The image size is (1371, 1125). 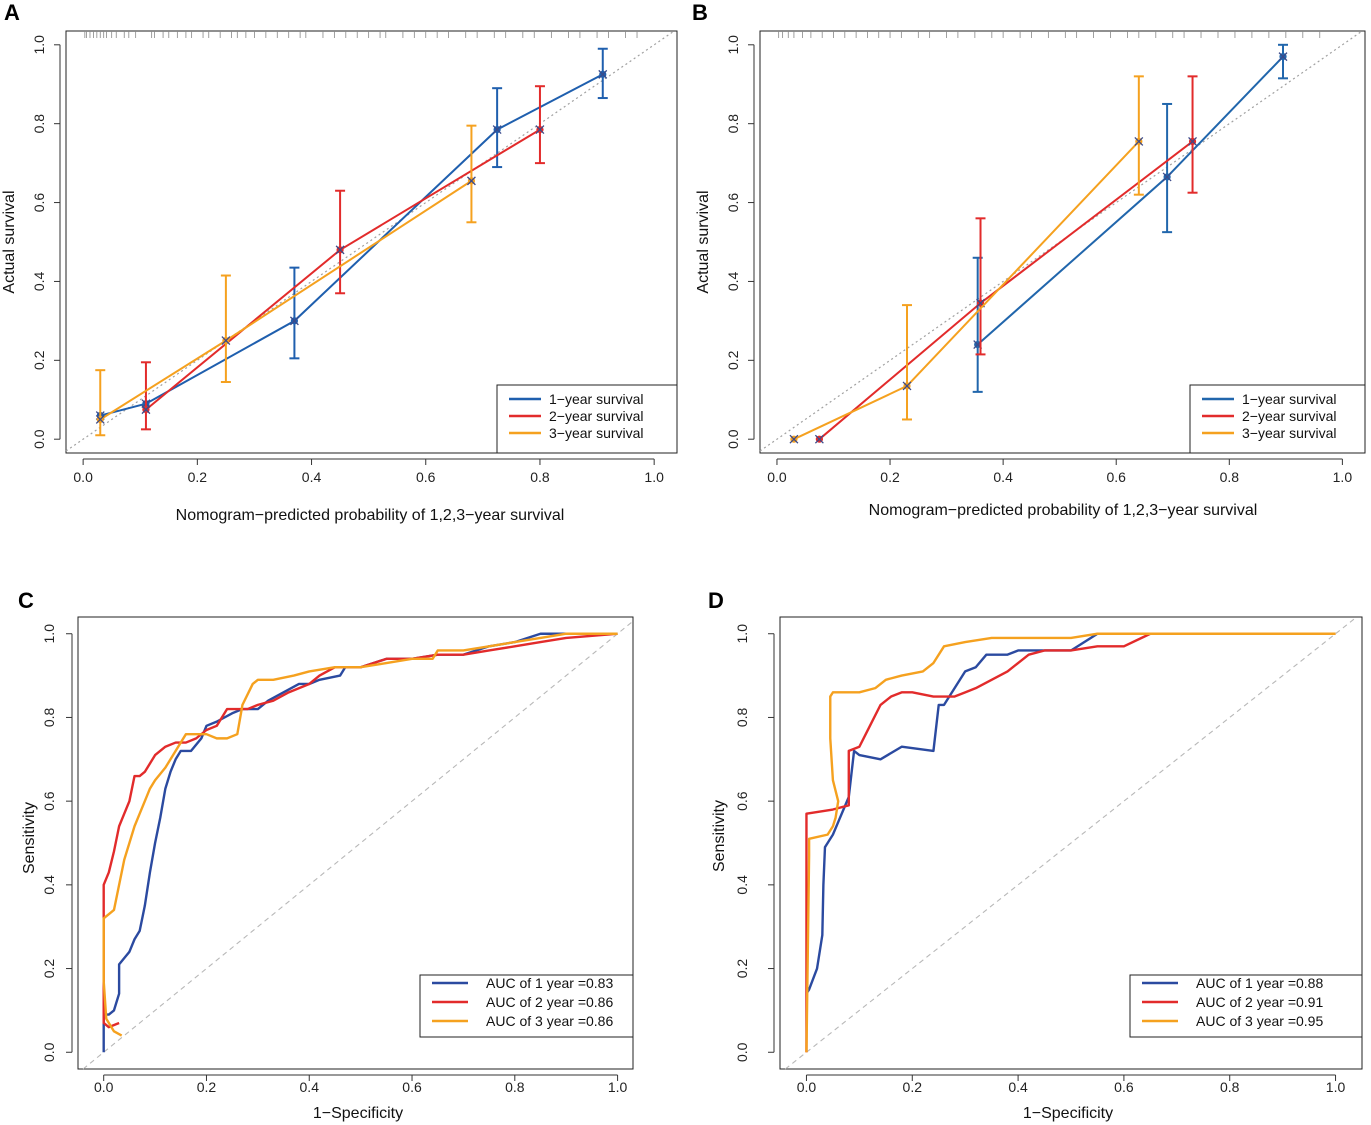 I want to click on panel-d-x-tick-label-3: 0.6, so click(x=1124, y=1087).